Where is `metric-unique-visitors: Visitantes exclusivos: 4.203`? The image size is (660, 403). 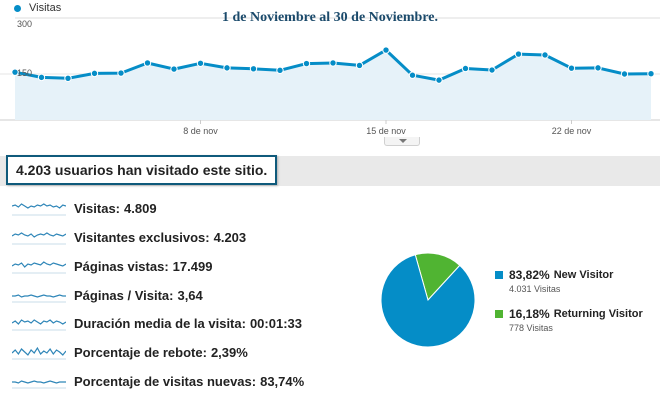 metric-unique-visitors: Visitantes exclusivos: 4.203 is located at coordinates (129, 237).